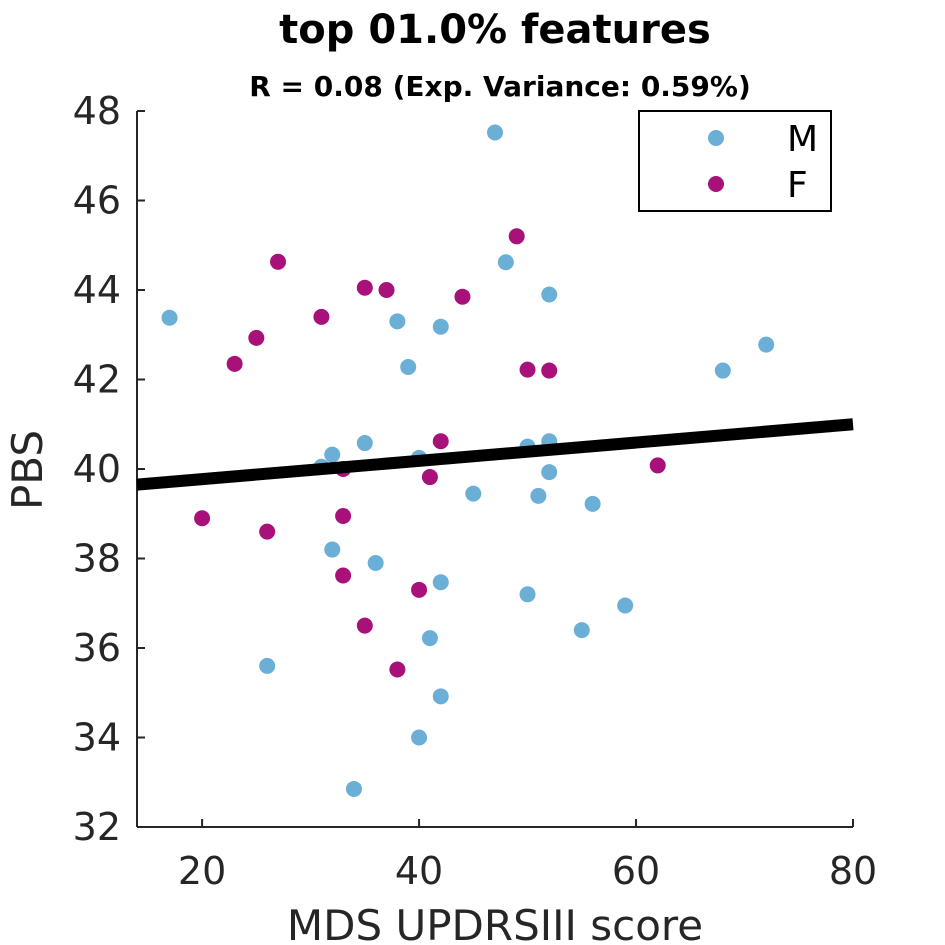  Describe the element at coordinates (636, 871) in the screenshot. I see `x-tick-label: 60` at that location.